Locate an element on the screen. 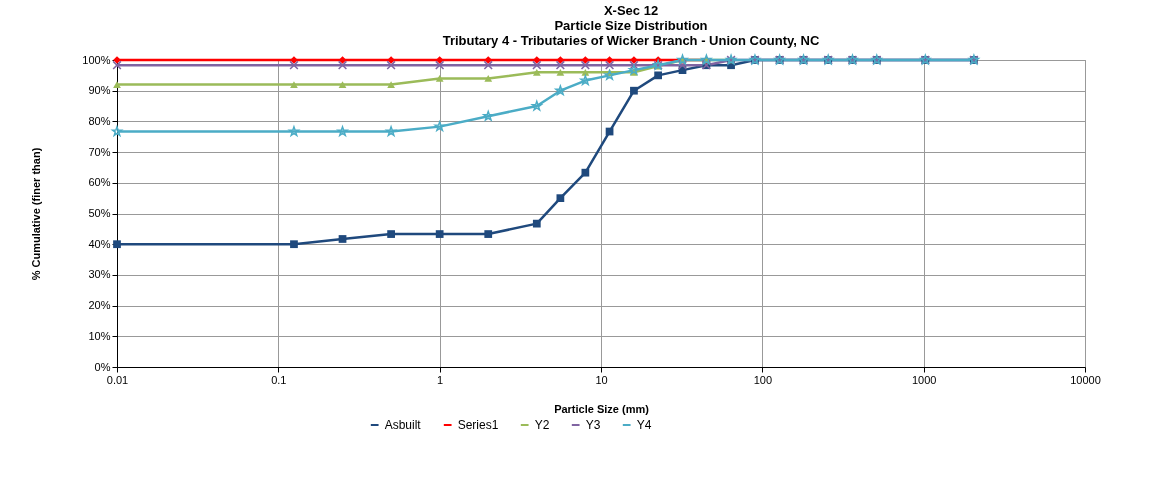 The image size is (1152, 488). y-axis-title: % Cumulative (finer than) is located at coordinates (36, 214).